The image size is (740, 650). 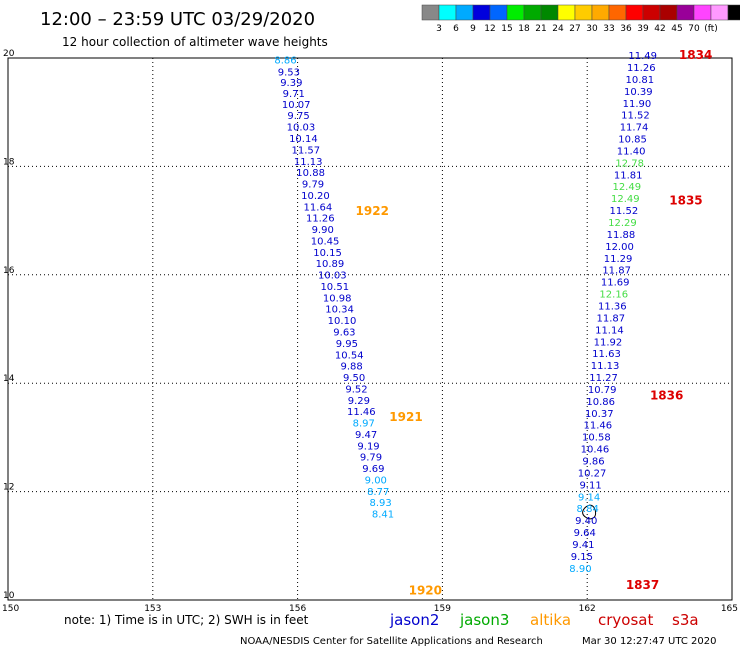 I want to click on data-value-label: 9.88, so click(x=352, y=367).